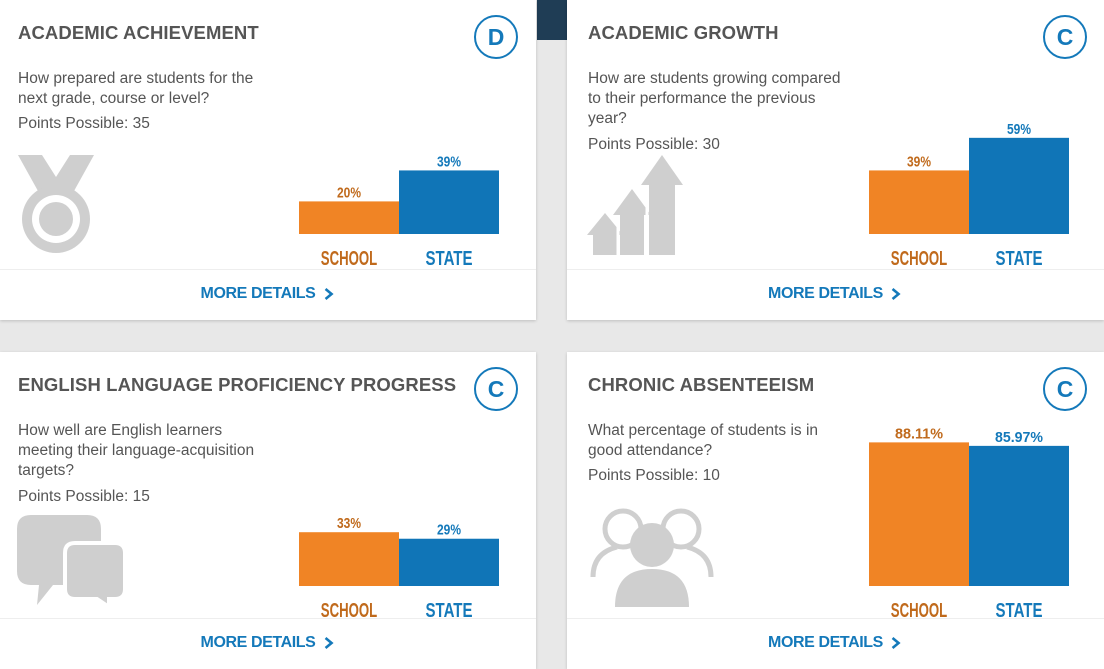  Describe the element at coordinates (1019, 129) in the screenshot. I see `value-label-state: 59%` at that location.